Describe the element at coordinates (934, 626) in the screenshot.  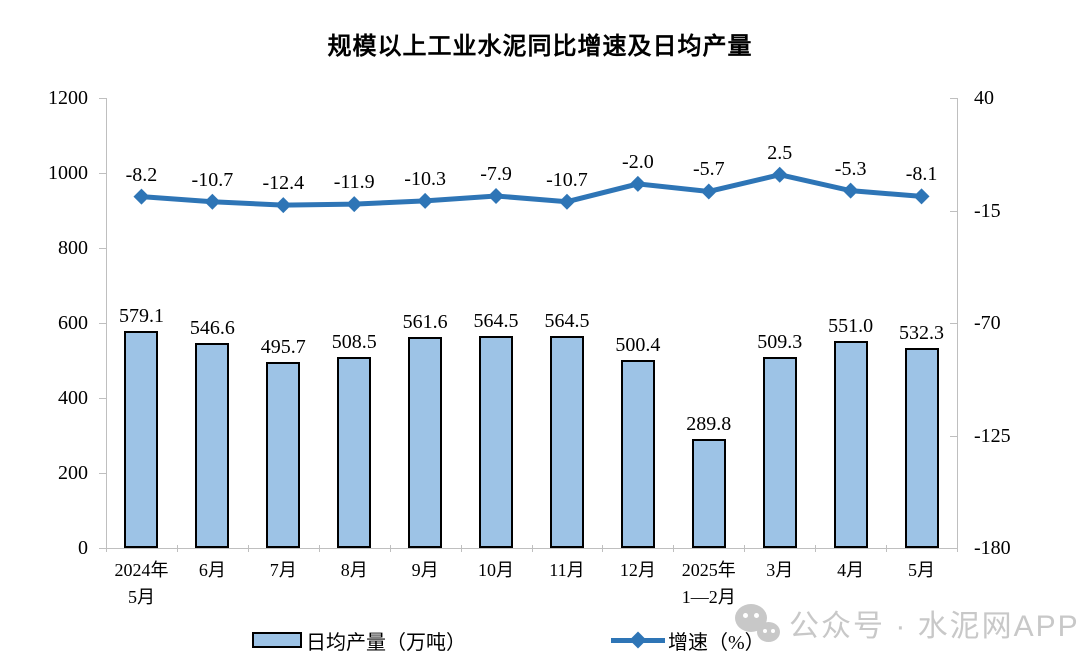
I see `watermark-text: 公众号 · 水泥网APP` at that location.